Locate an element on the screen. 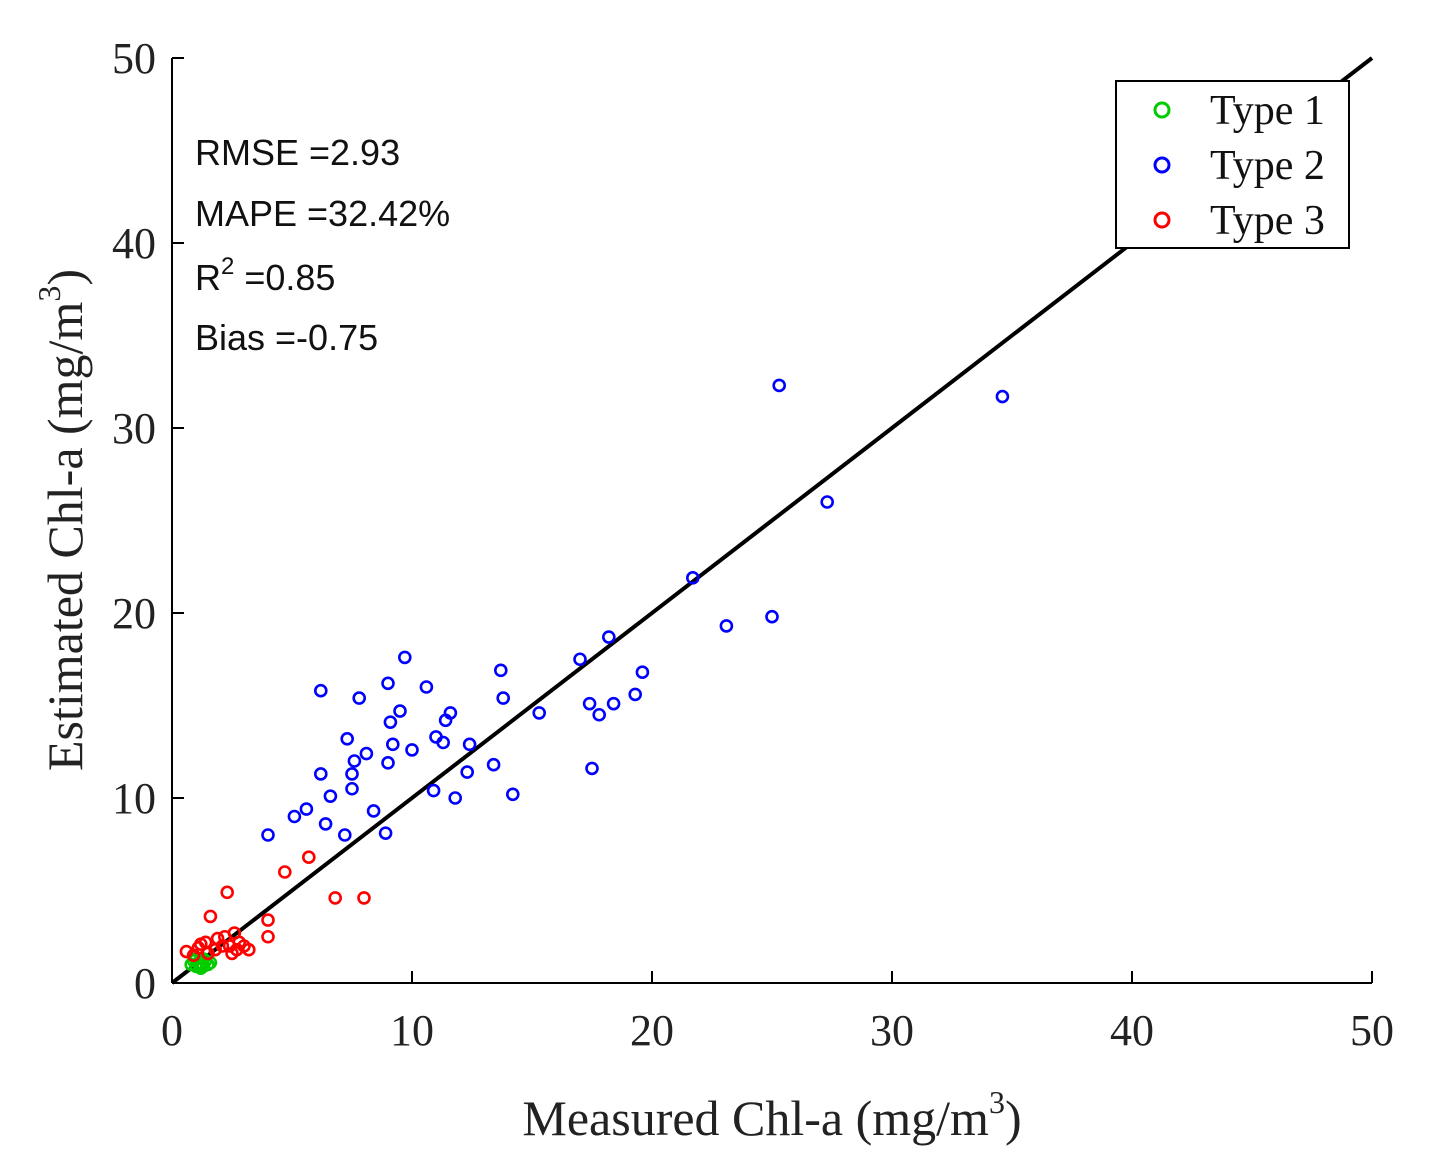  x-axis-label: Measured Chl-a (mg/m3) is located at coordinates (771, 1115).